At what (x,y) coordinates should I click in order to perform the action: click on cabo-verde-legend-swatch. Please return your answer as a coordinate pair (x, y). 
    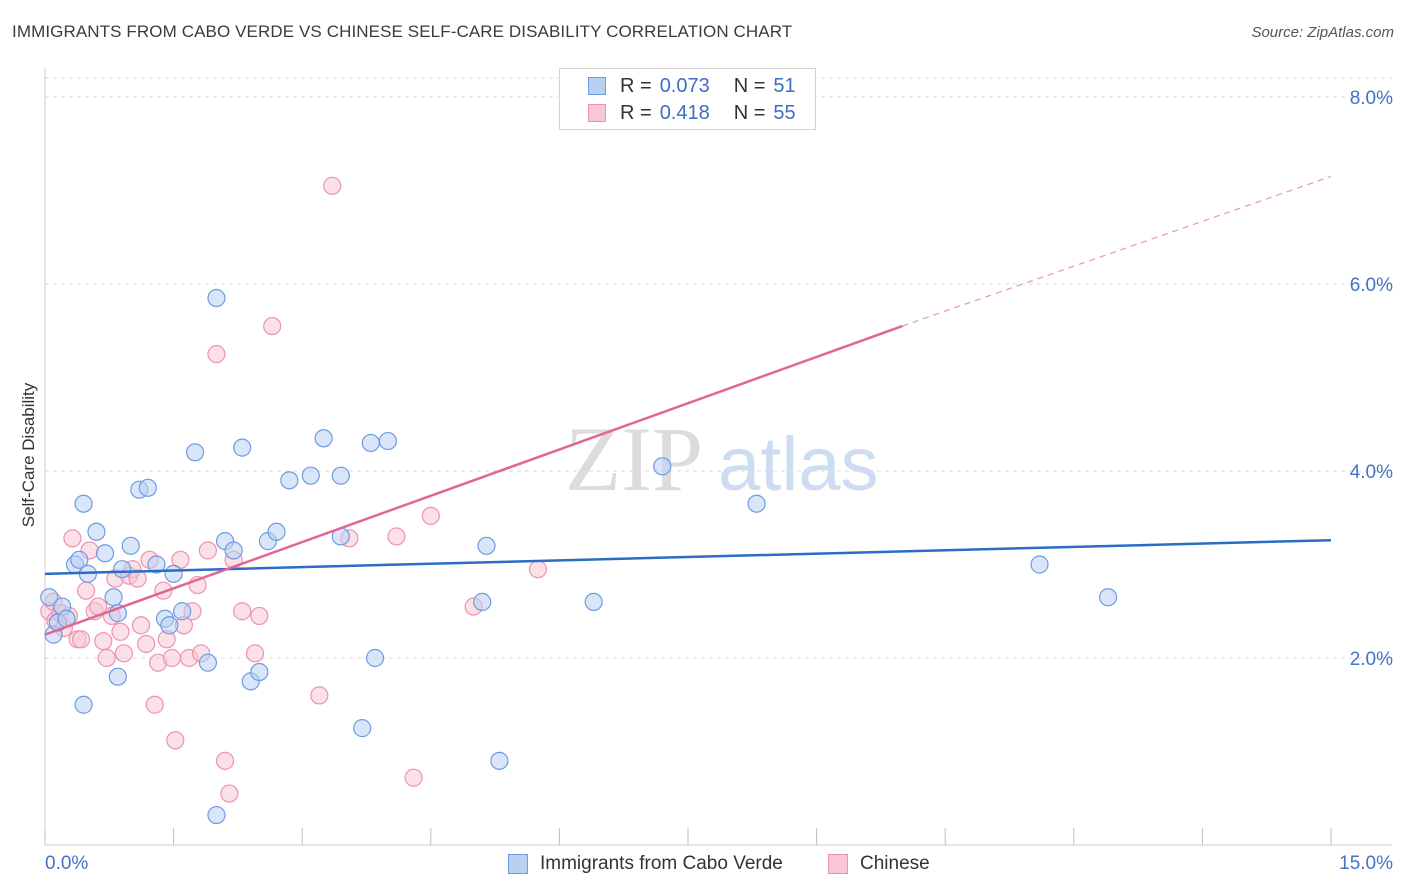
    Looking at the image, I should click on (518, 864).